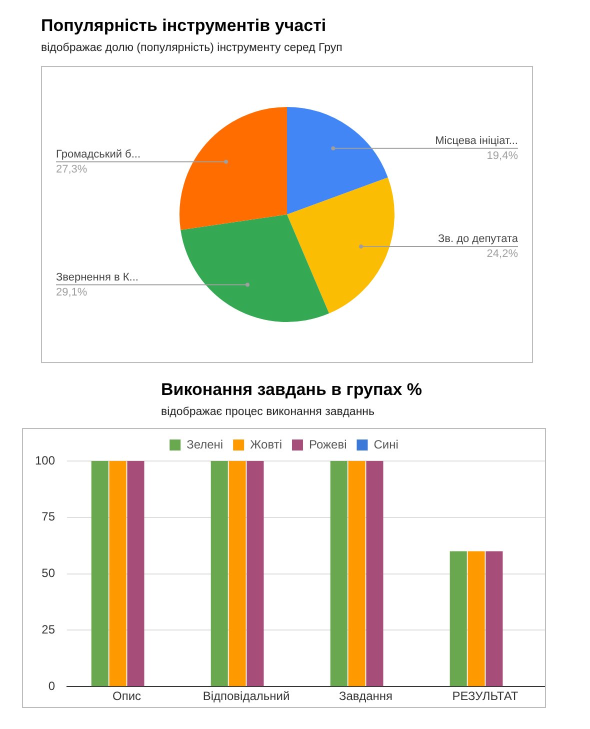 This screenshot has height=729, width=590. What do you see at coordinates (386, 444) in the screenshot?
I see `legend-label: Сині` at bounding box center [386, 444].